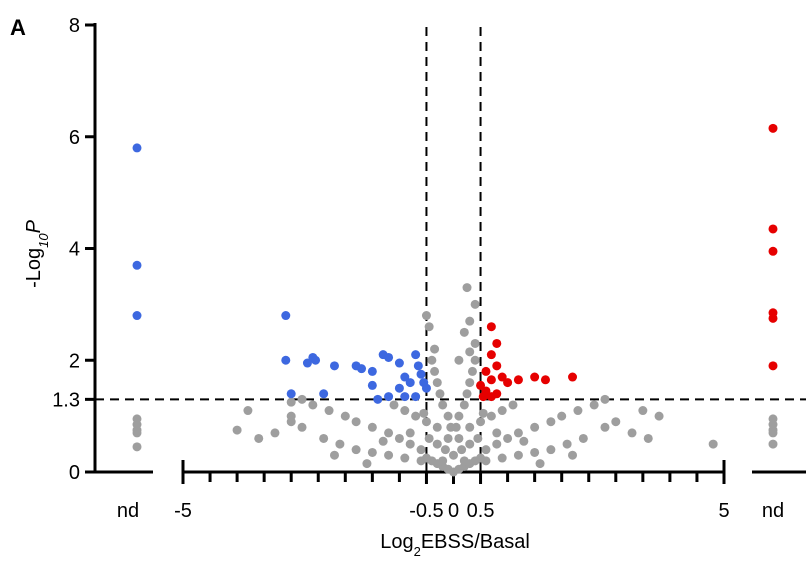 The height and width of the screenshot is (563, 806). What do you see at coordinates (66, 400) in the screenshot?
I see `y-tick-label: 1.3` at bounding box center [66, 400].